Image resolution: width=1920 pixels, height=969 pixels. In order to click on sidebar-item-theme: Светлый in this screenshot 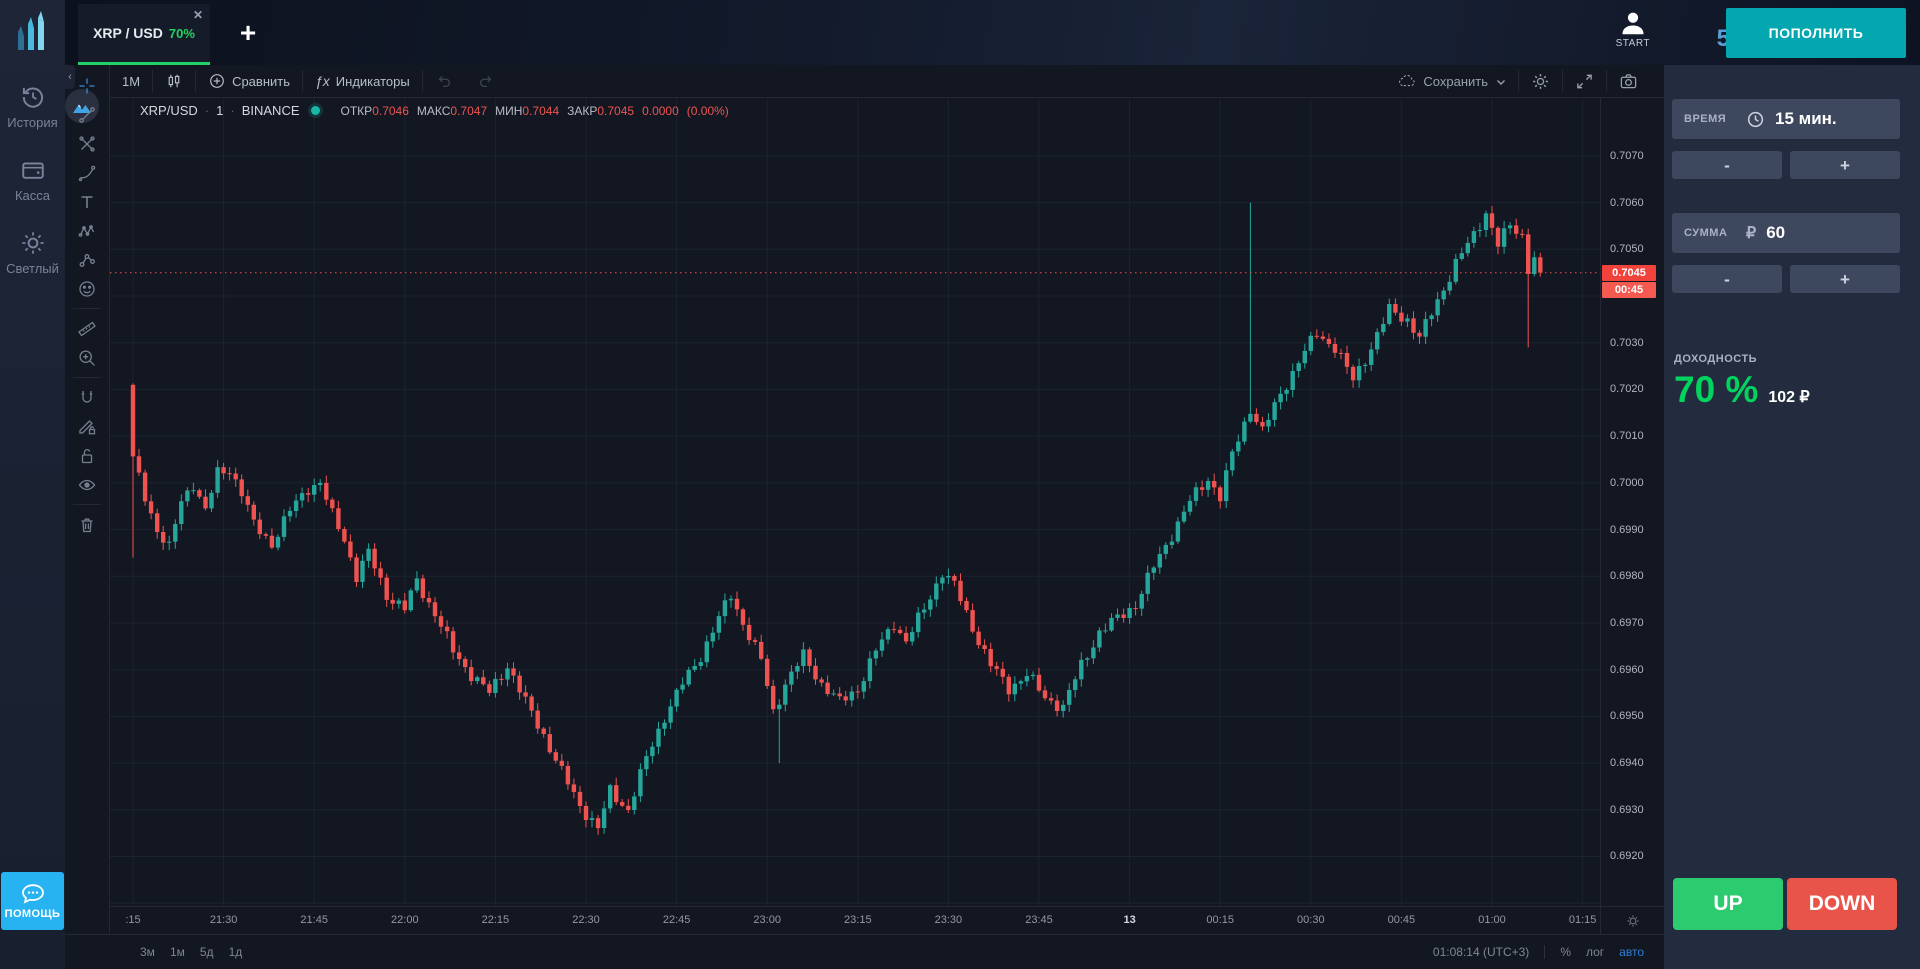, I will do `click(32, 253)`.